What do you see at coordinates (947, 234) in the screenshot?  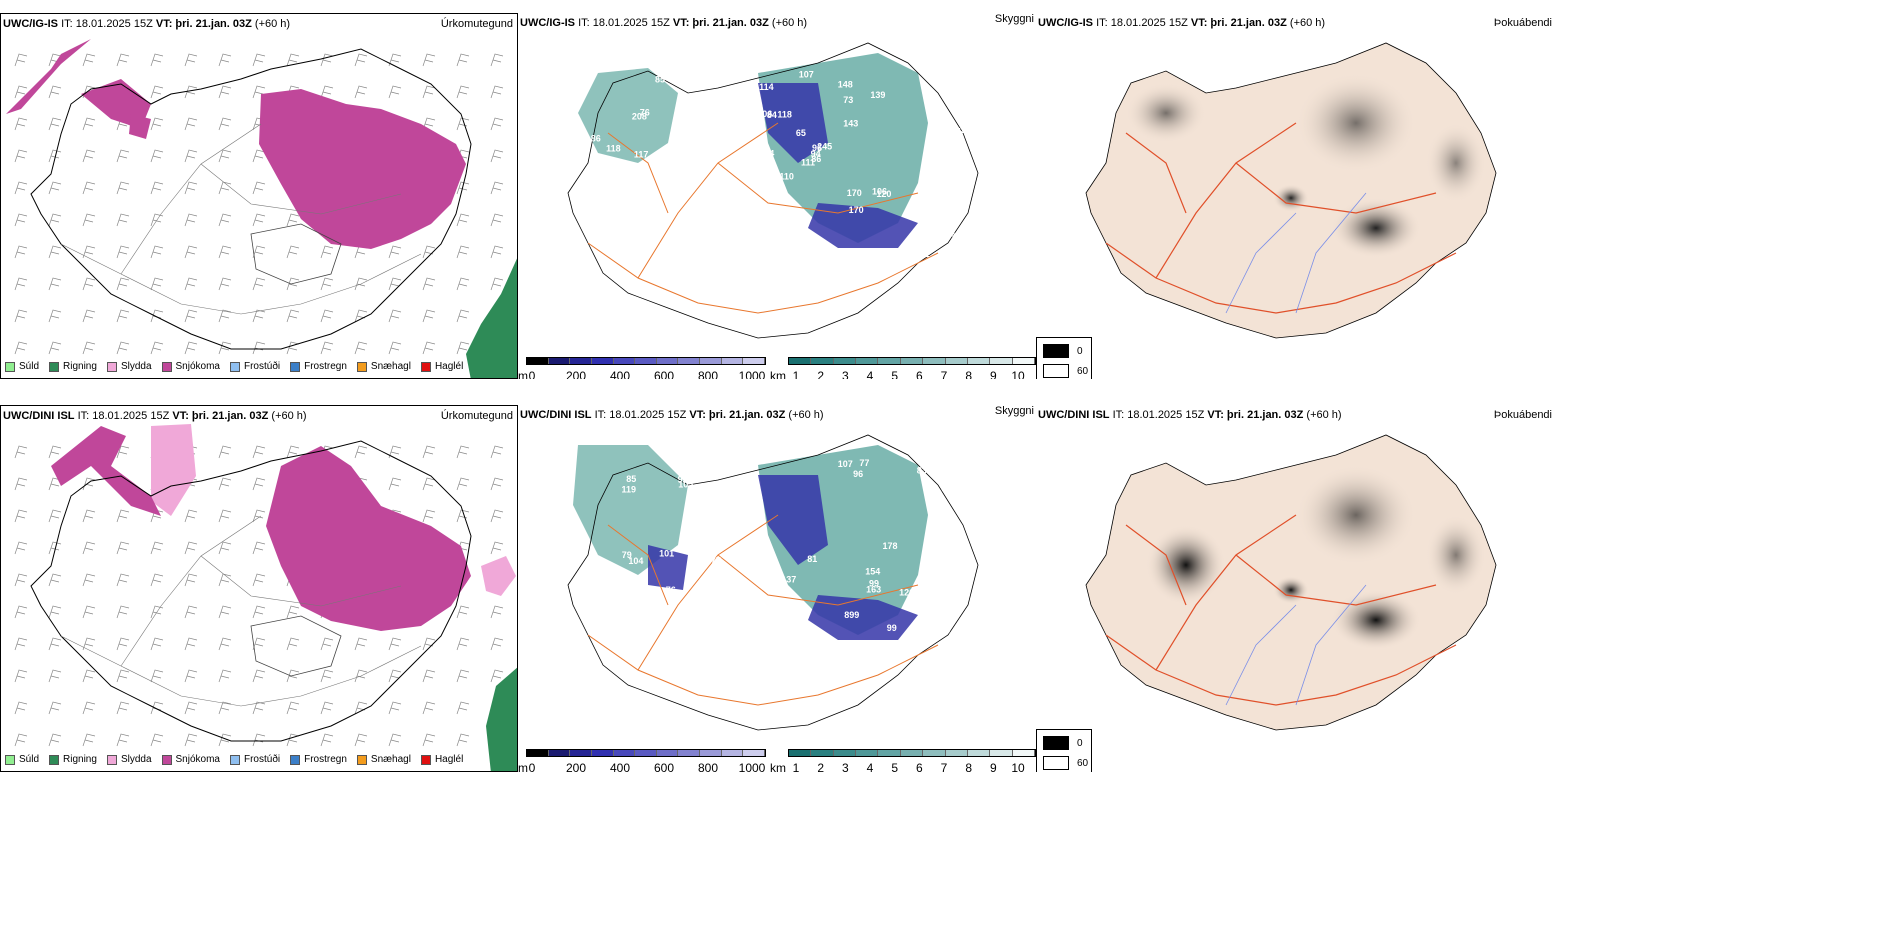 I see `height-value-label: 813` at bounding box center [947, 234].